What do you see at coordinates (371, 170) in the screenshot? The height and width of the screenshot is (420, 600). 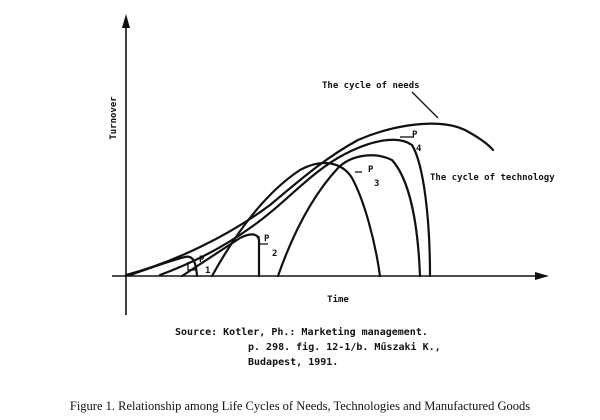 I see `p3-label: P` at bounding box center [371, 170].